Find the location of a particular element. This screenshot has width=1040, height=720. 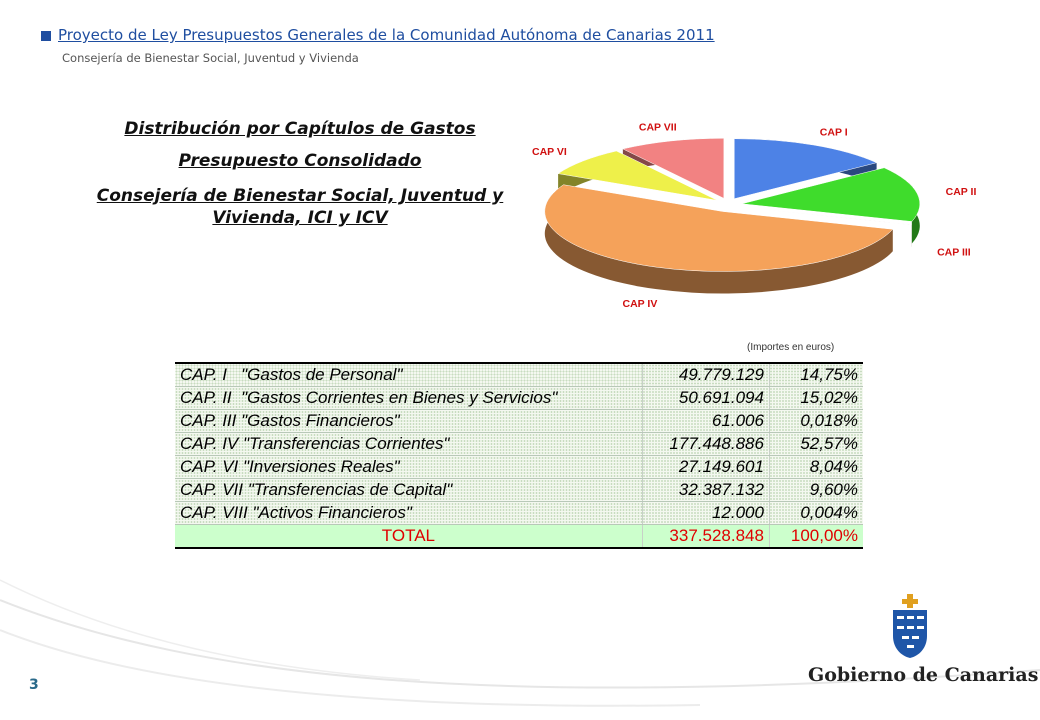

table-cell: CAP. III "Gastos Financieros" is located at coordinates (409, 421).